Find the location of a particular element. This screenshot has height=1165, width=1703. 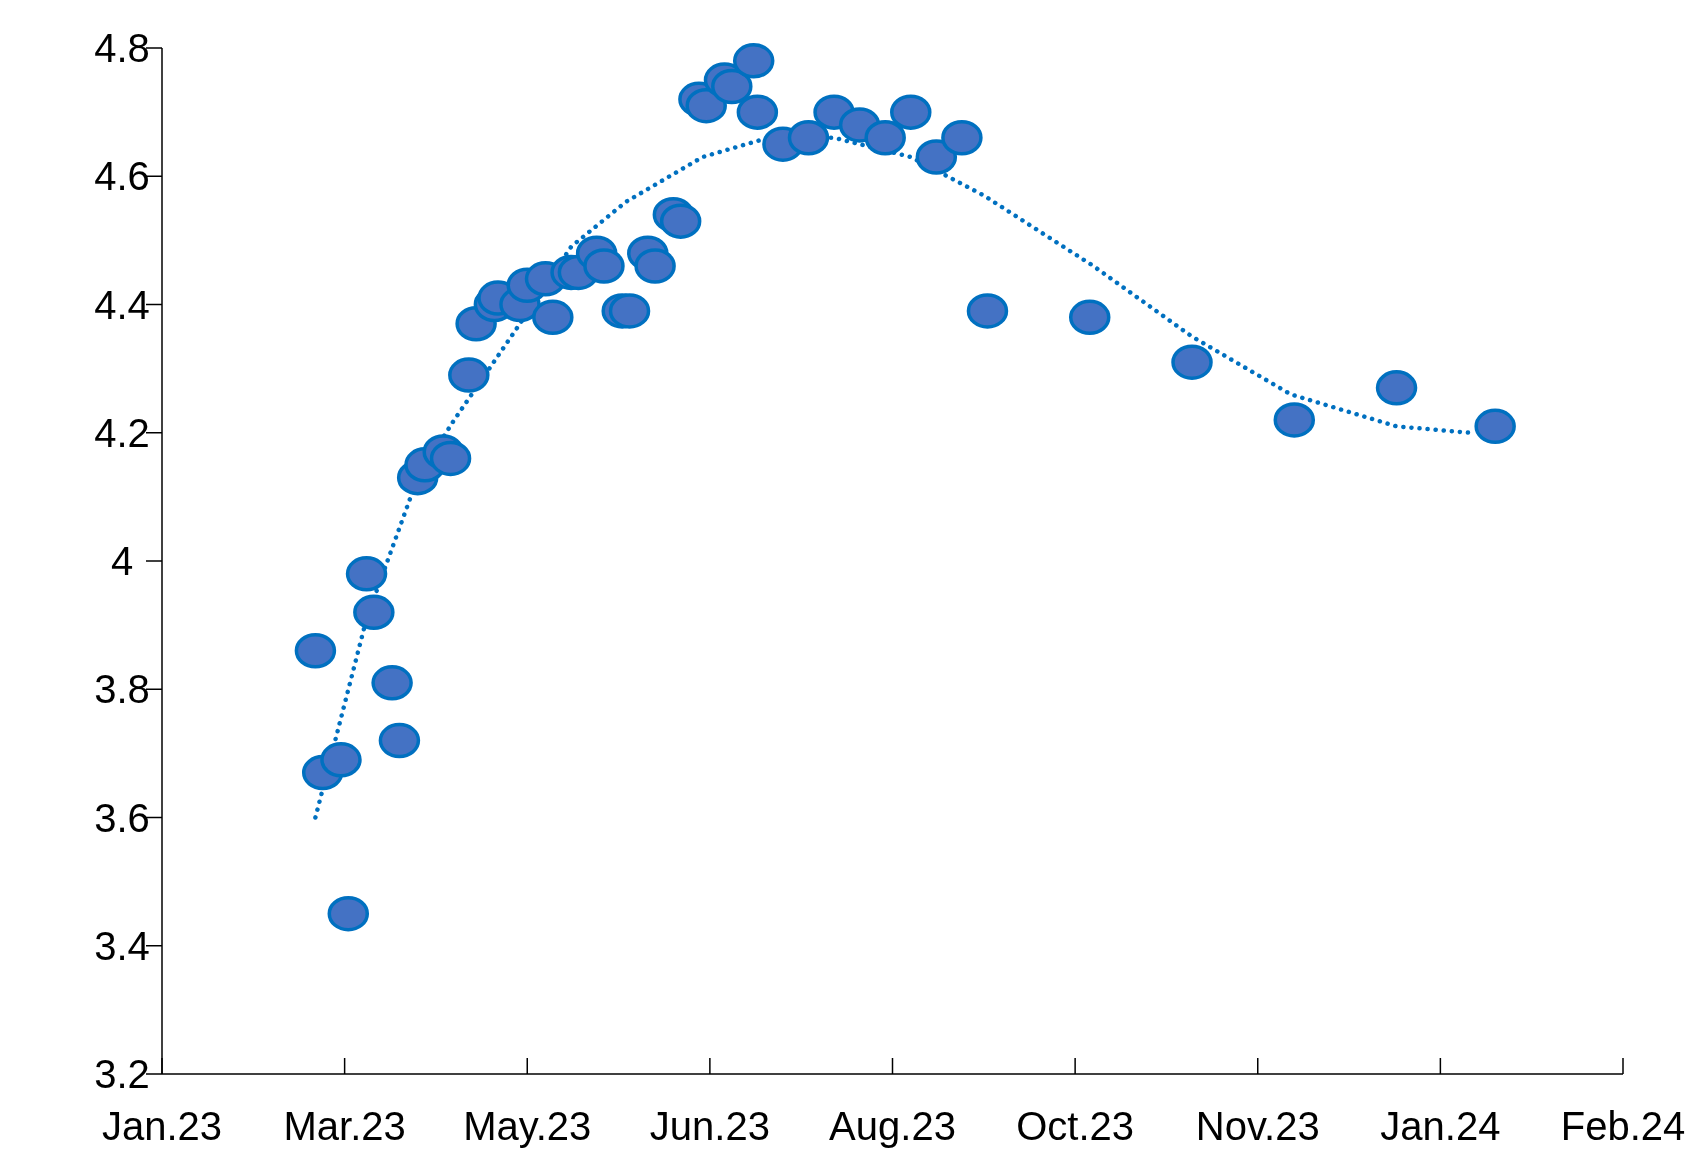

x-tick-label: Jan.24 is located at coordinates (1440, 1126).